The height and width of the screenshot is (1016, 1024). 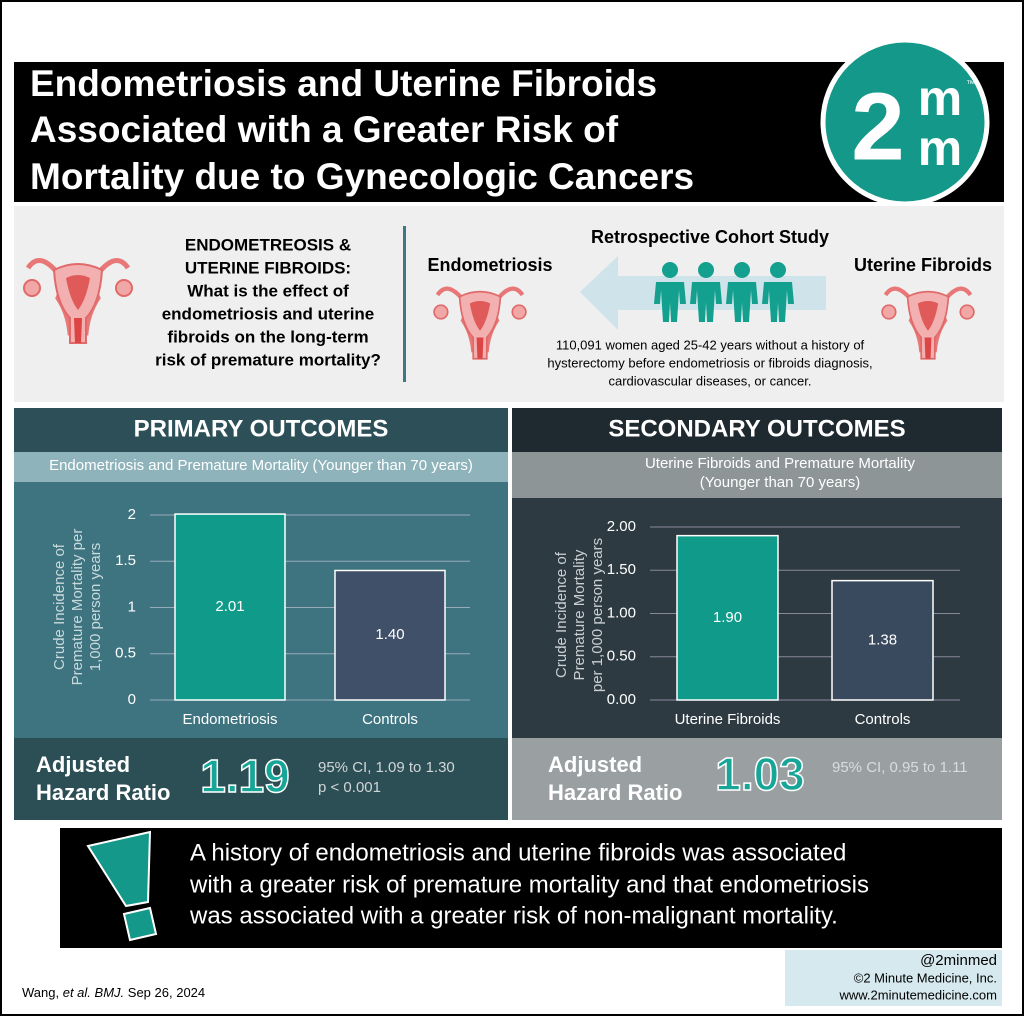 I want to click on population-line: cardiovascular diseases, or cancer., so click(x=709, y=380).